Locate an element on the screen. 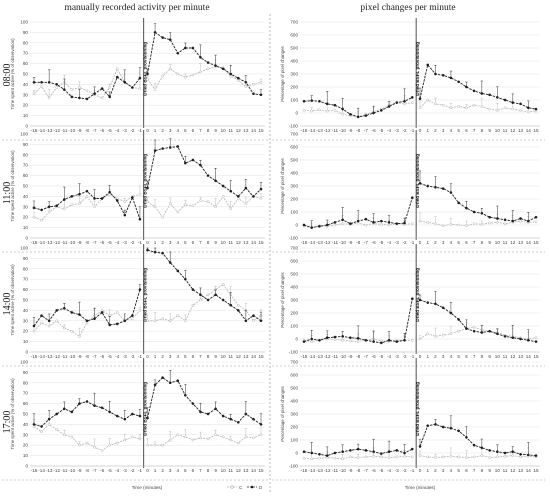  y-tick-label: 70 is located at coordinates (26, 53).